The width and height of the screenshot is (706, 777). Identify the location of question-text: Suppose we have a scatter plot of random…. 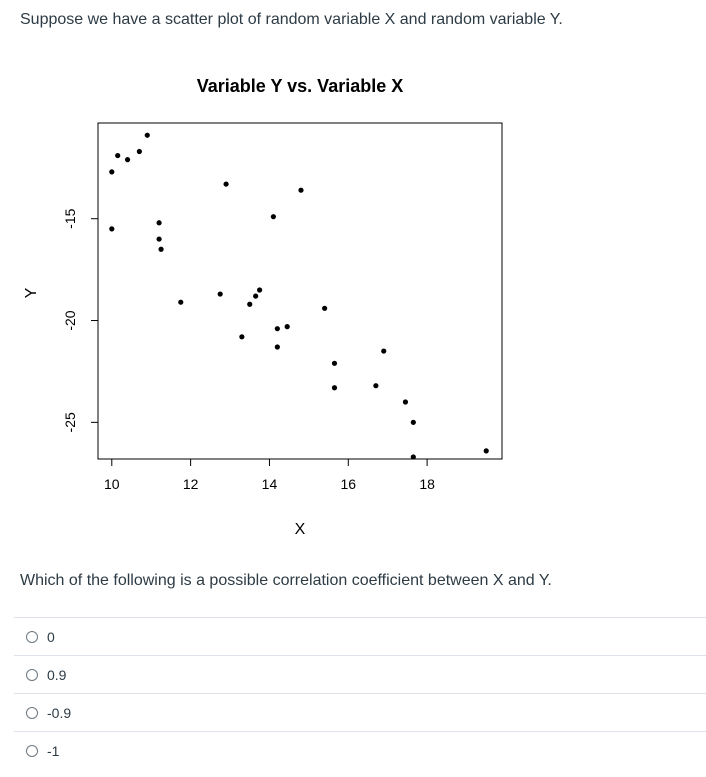
(291, 19).